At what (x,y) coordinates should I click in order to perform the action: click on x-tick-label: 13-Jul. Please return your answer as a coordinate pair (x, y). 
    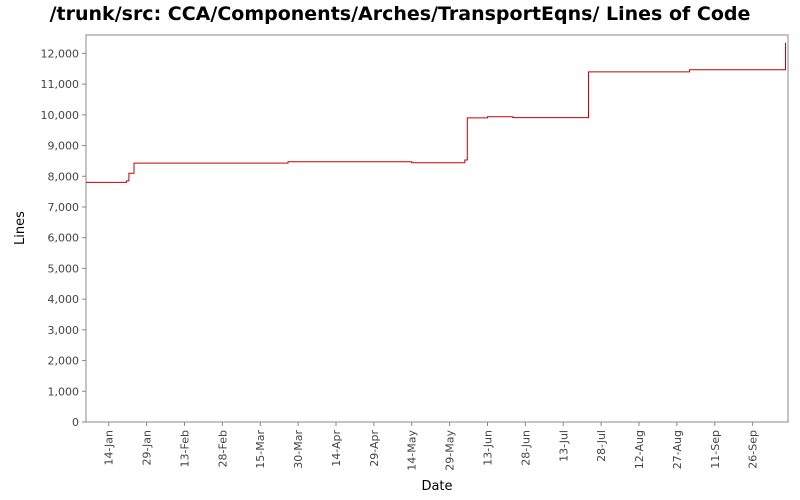
    Looking at the image, I should click on (563, 446).